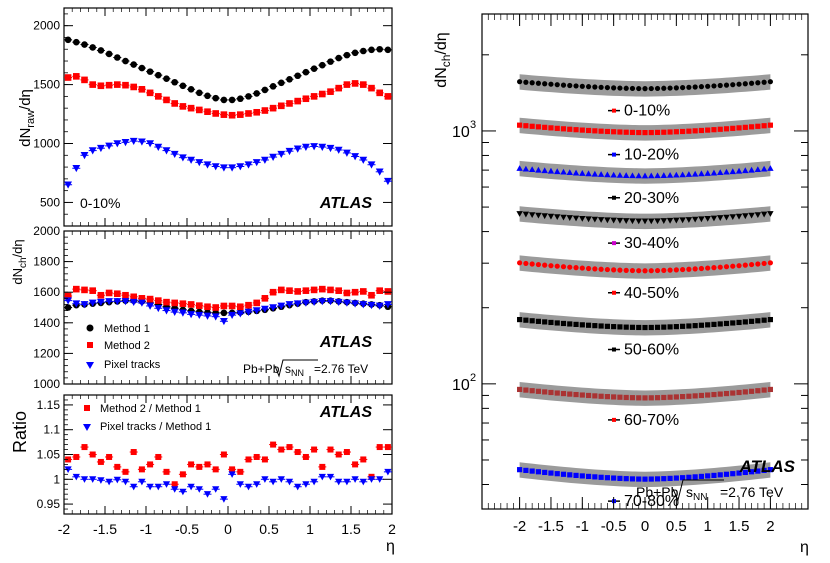 The width and height of the screenshot is (830, 563). What do you see at coordinates (345, 342) in the screenshot?
I see `atlas-label-middle: ATLAS` at bounding box center [345, 342].